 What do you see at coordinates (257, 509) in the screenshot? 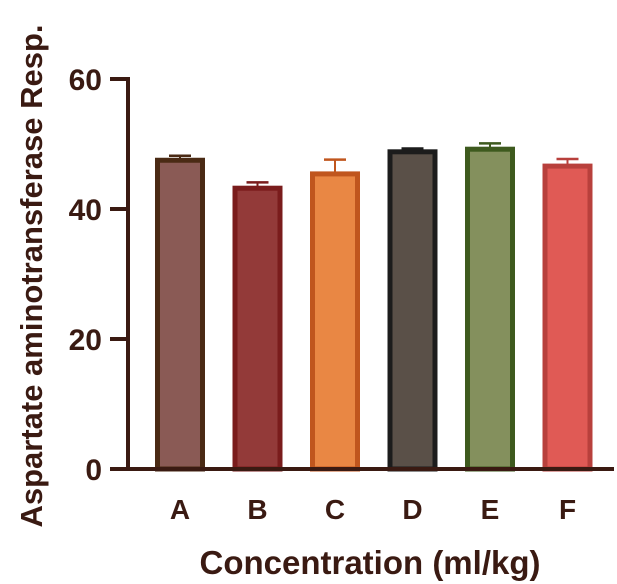
I see `x-tick-label-b: B` at bounding box center [257, 509].